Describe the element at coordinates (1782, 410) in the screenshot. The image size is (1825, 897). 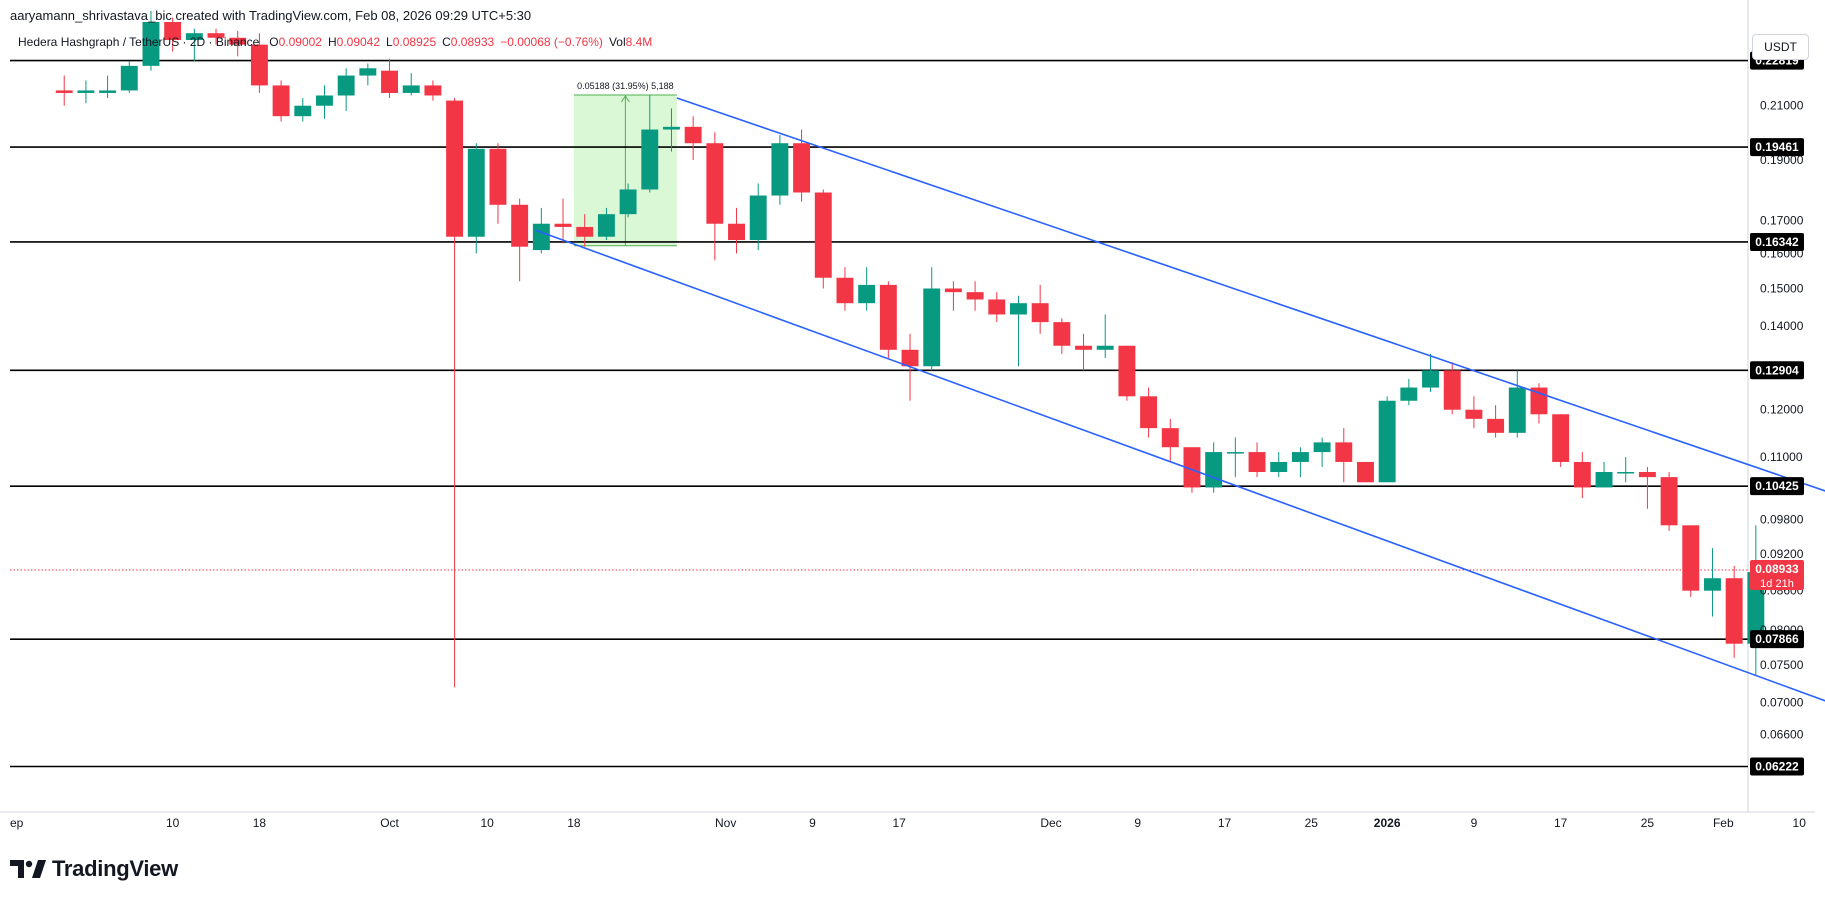
I see `price-tick-label: 0.12000` at that location.